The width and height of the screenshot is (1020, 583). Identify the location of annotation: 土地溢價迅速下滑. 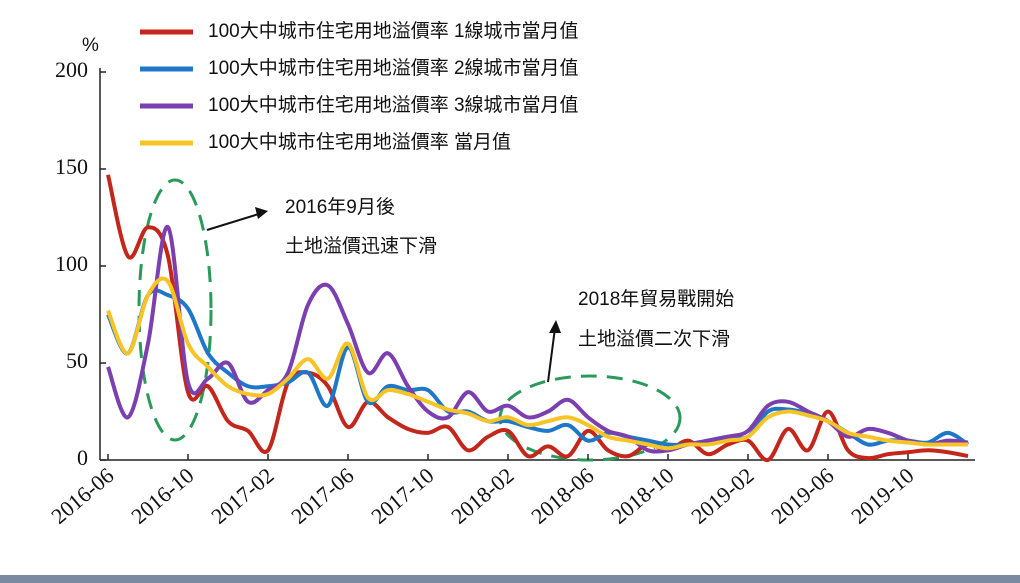
(361, 246).